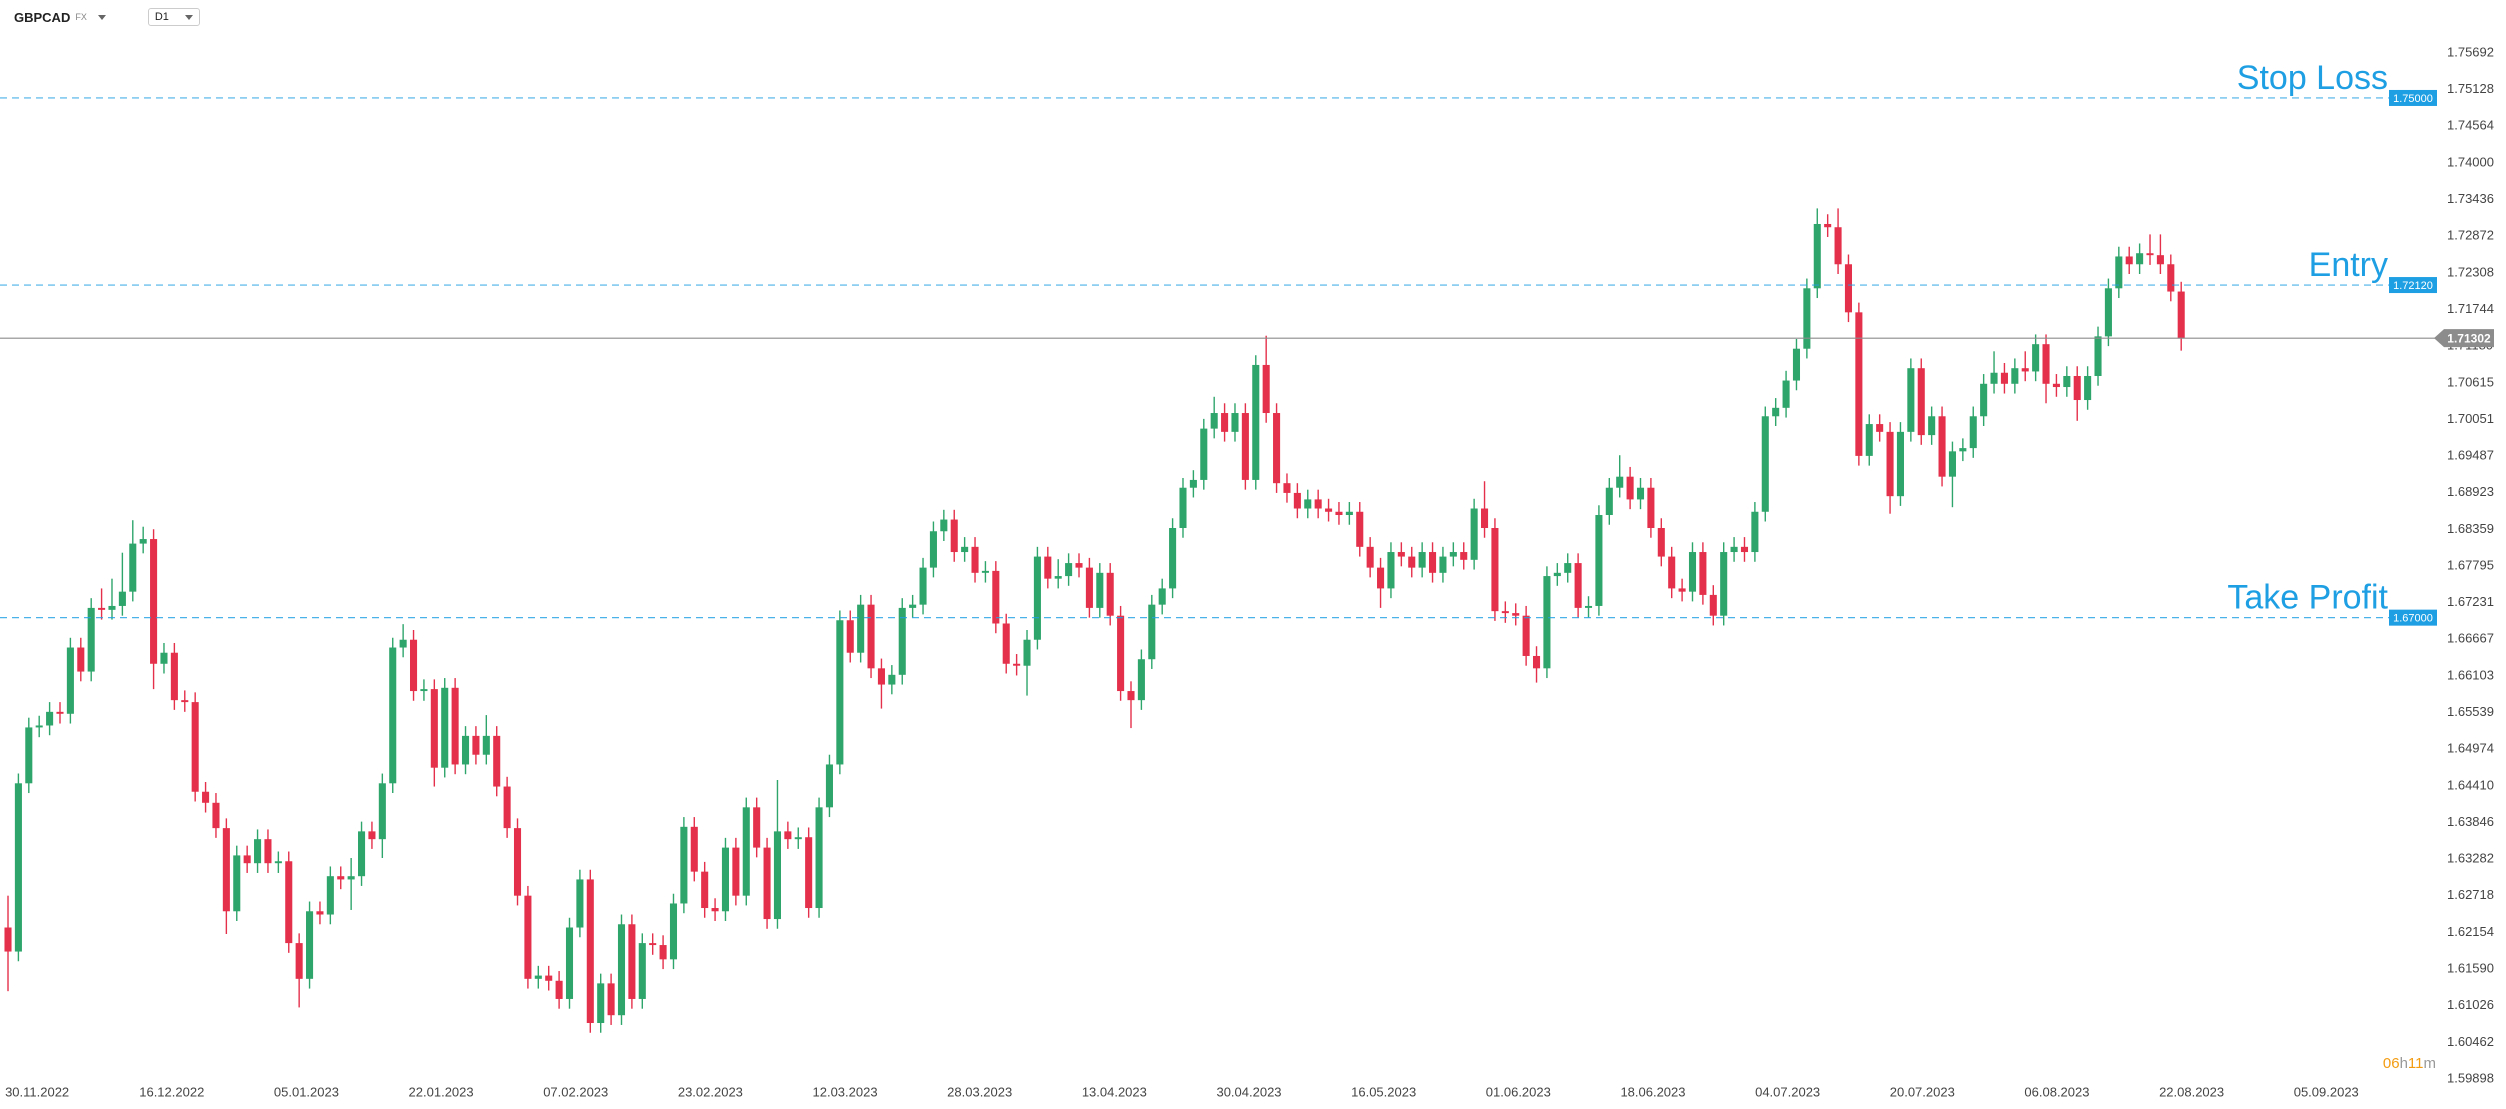 The height and width of the screenshot is (1109, 2506). What do you see at coordinates (2191, 1091) in the screenshot?
I see `x-tick-label: 22.08.2023` at bounding box center [2191, 1091].